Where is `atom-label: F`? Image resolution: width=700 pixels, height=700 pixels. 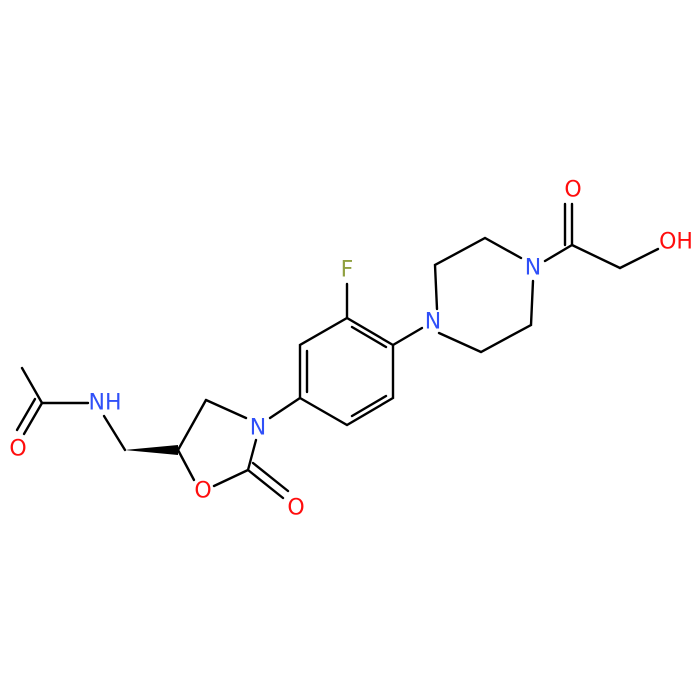 atom-label: F is located at coordinates (347, 270).